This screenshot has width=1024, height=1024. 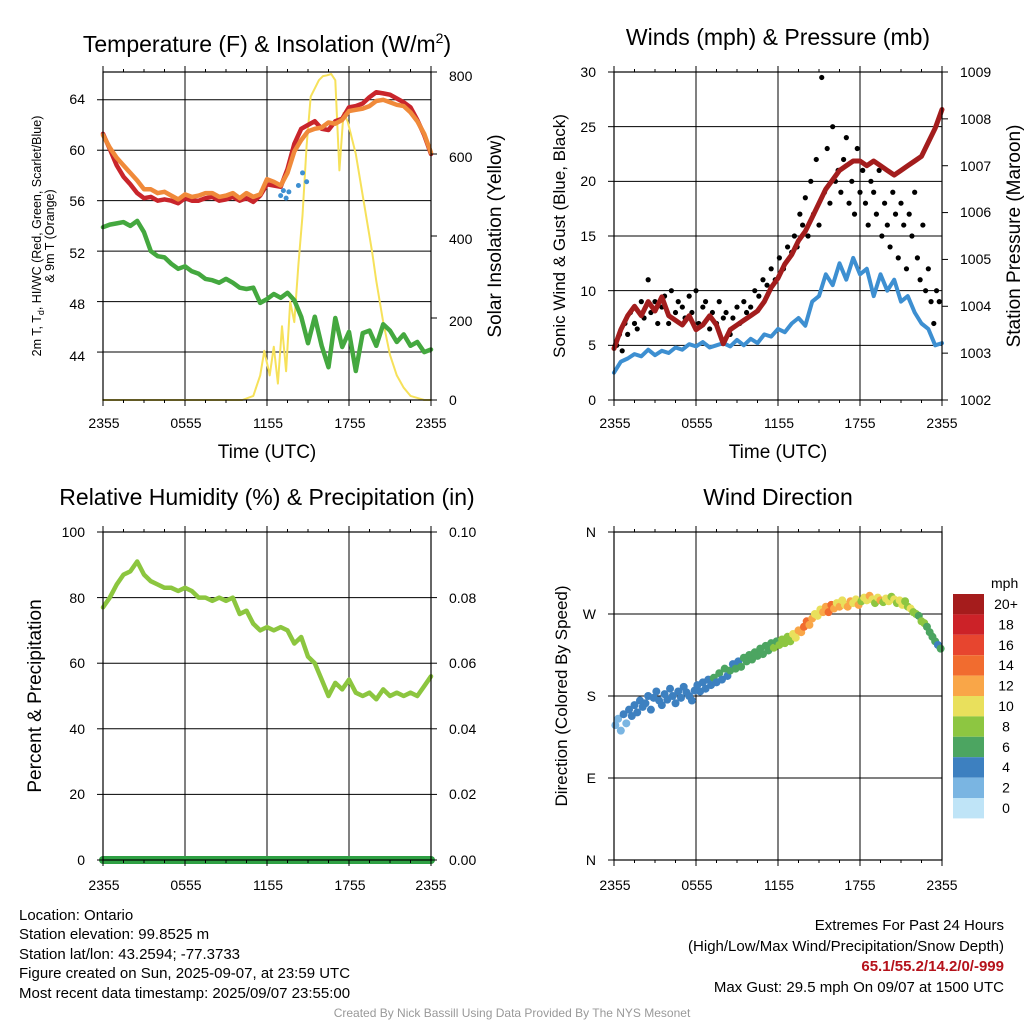 What do you see at coordinates (1004, 583) in the screenshot?
I see `legend-title: mph` at bounding box center [1004, 583].